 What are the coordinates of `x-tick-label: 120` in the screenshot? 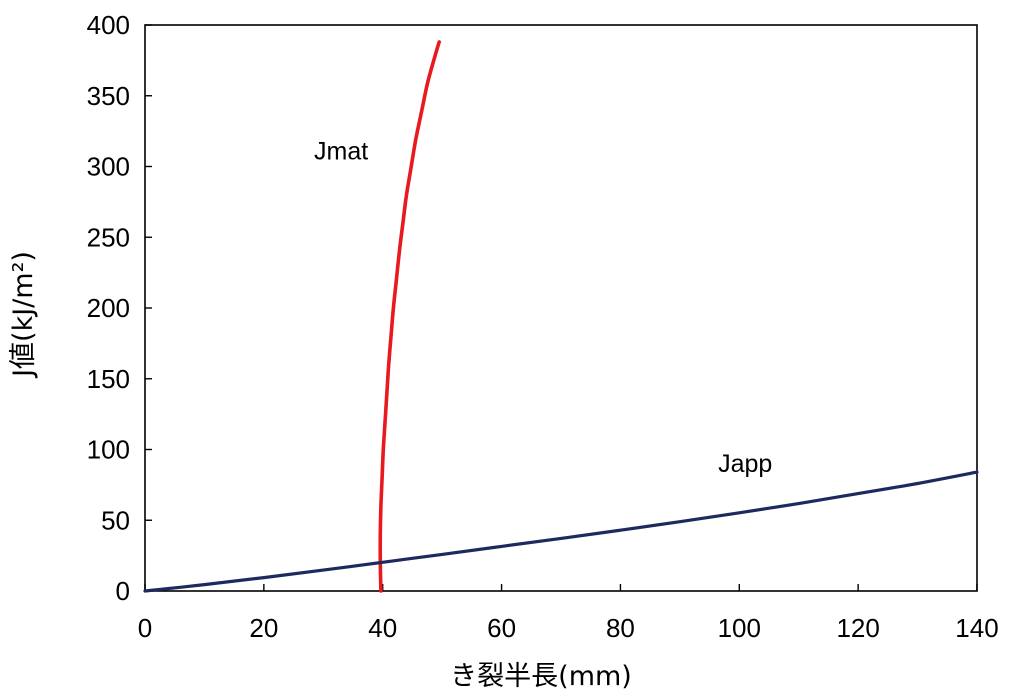 It's located at (857, 628).